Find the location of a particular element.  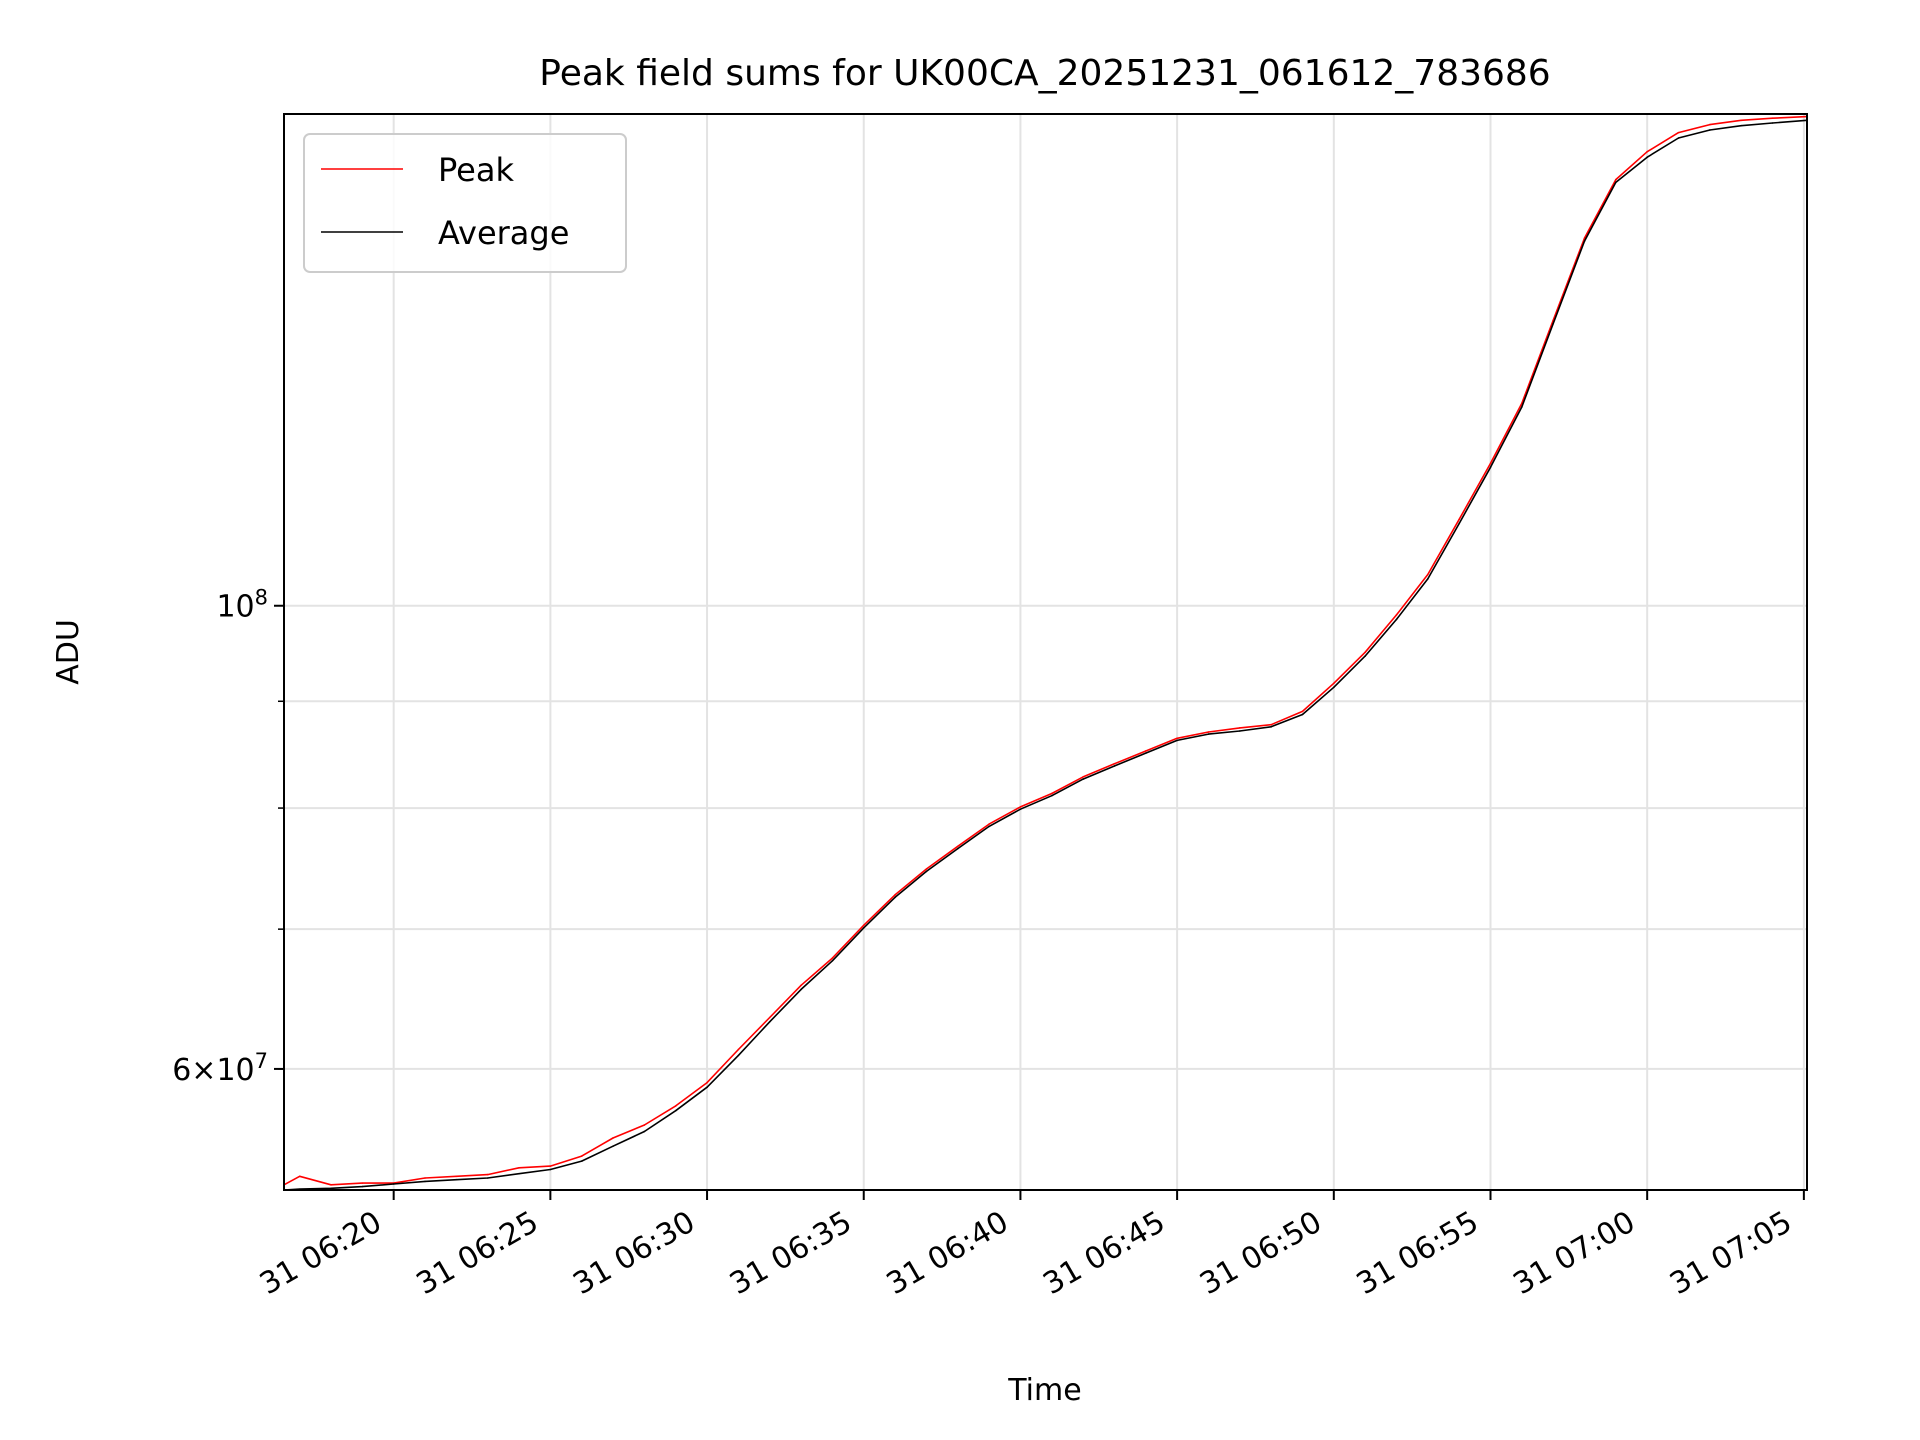

y-tick-label-exp: 7 is located at coordinates (261, 1061).